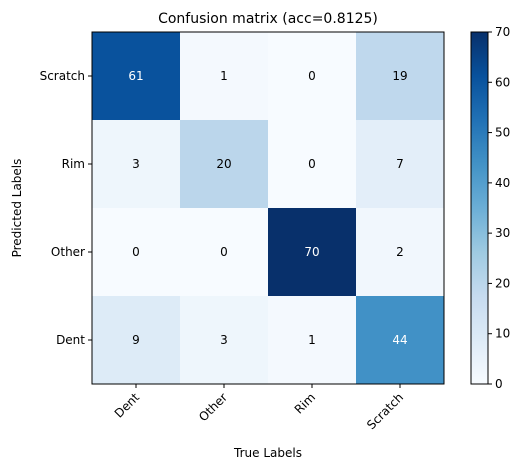  Describe the element at coordinates (502, 82) in the screenshot. I see `colorbar-tick-label: 60` at that location.